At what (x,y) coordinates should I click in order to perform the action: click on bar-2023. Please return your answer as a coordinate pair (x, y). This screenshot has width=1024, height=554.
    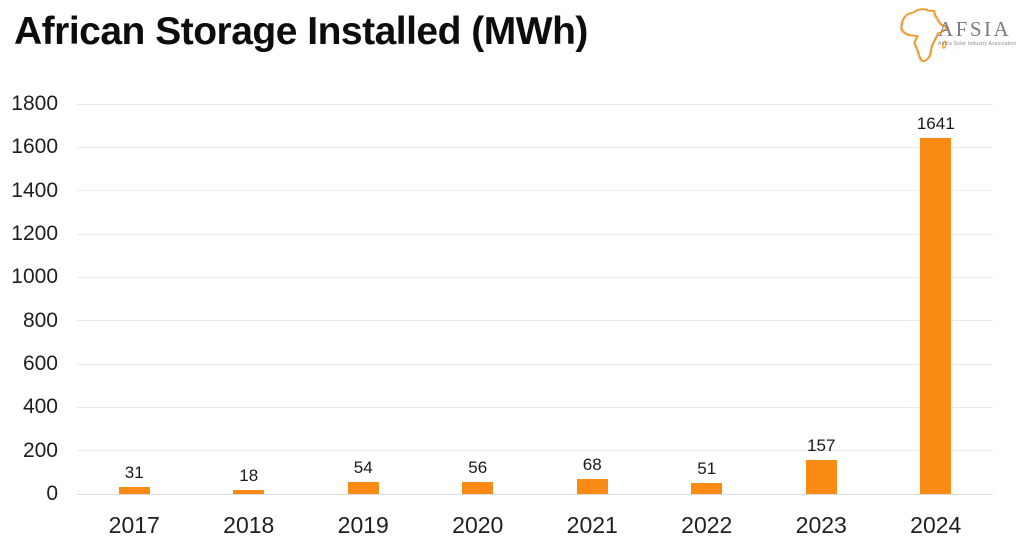
    Looking at the image, I should click on (821, 476).